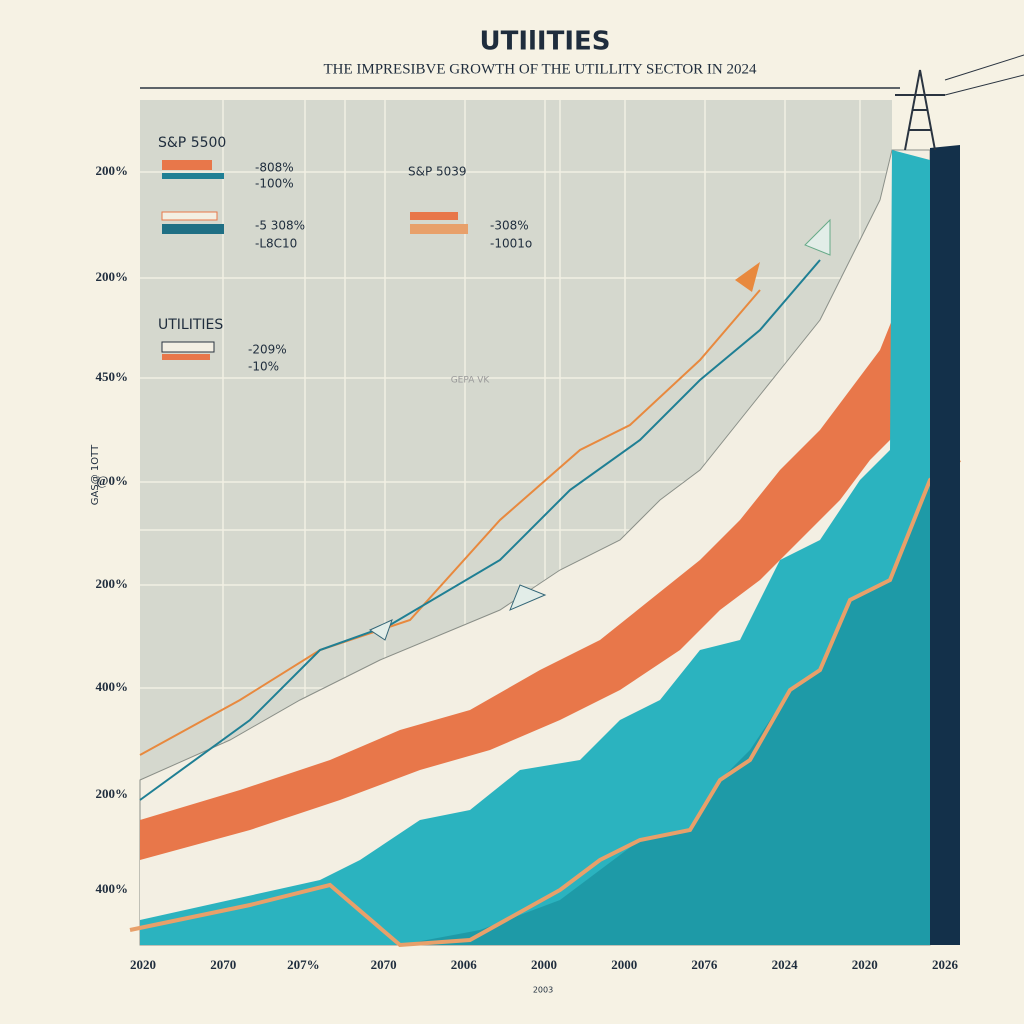 This screenshot has width=1024, height=1024. What do you see at coordinates (267, 350) in the screenshot?
I see `legend-entry: -209%` at bounding box center [267, 350].